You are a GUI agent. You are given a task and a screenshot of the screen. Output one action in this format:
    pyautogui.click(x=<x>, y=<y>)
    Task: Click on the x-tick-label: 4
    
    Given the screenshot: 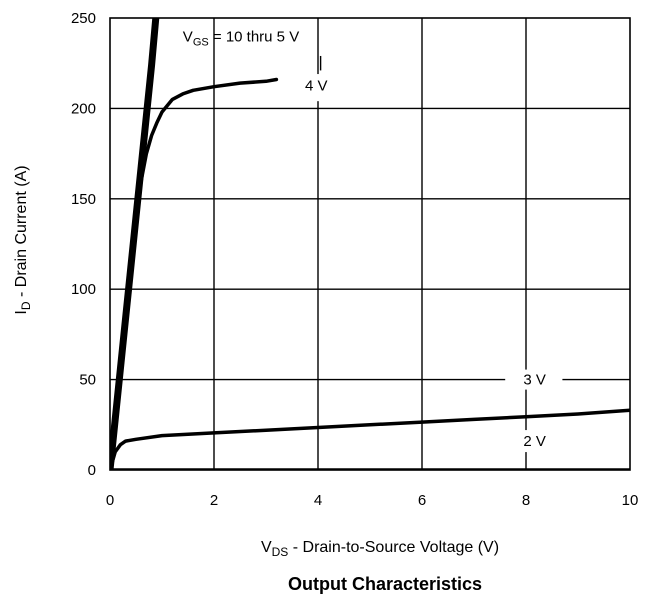 What is the action you would take?
    pyautogui.click(x=318, y=500)
    